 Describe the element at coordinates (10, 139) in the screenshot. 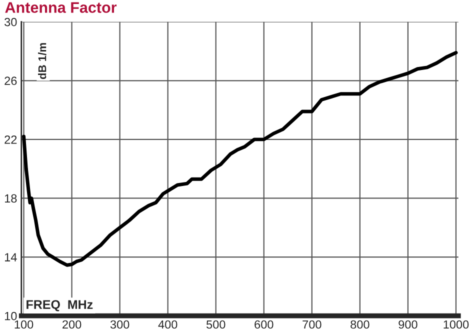

I see `y-tick-label: 22` at that location.